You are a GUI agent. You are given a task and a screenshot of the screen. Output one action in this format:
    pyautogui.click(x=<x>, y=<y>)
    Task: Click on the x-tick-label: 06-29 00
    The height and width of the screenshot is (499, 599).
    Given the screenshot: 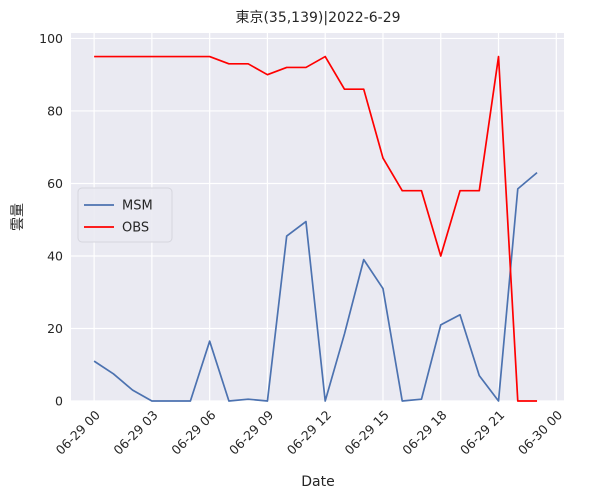 What is the action you would take?
    pyautogui.click(x=78, y=432)
    